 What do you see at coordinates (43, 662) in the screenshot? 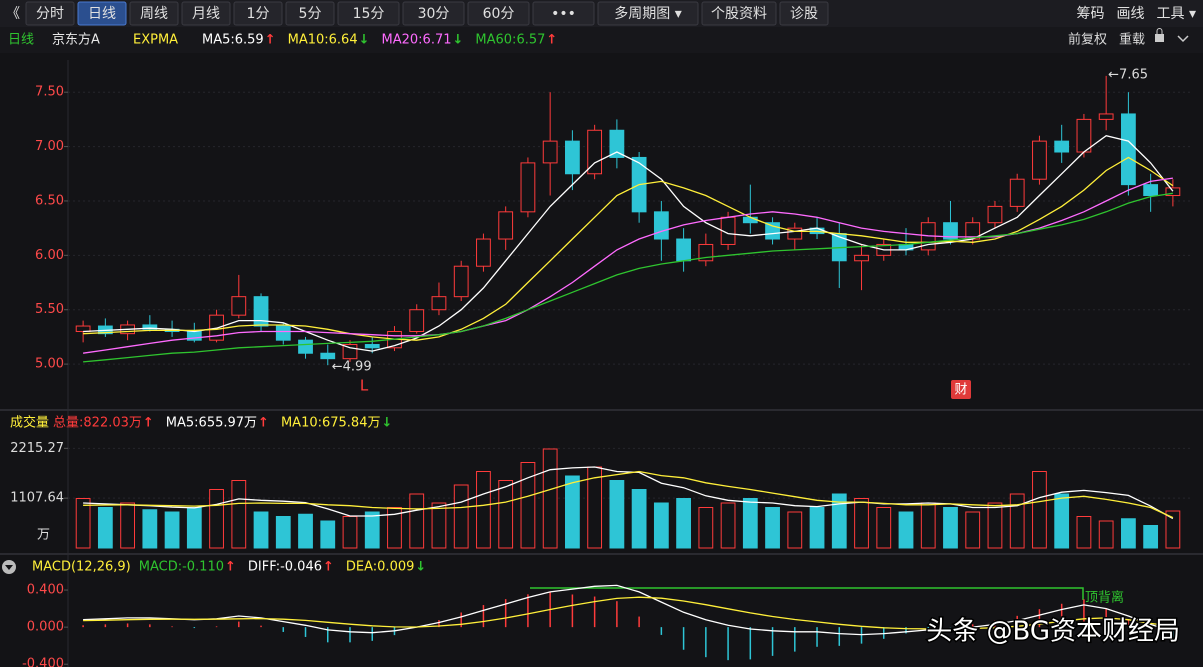
I see `y-tick-label: -0.400` at bounding box center [43, 662].